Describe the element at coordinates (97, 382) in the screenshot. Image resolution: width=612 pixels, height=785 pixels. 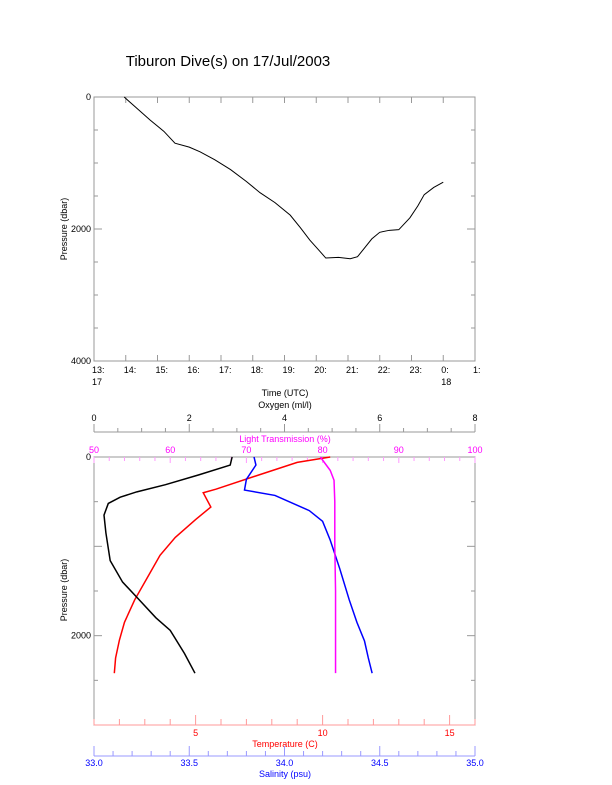
I see `x-tick-label-date: 17` at that location.